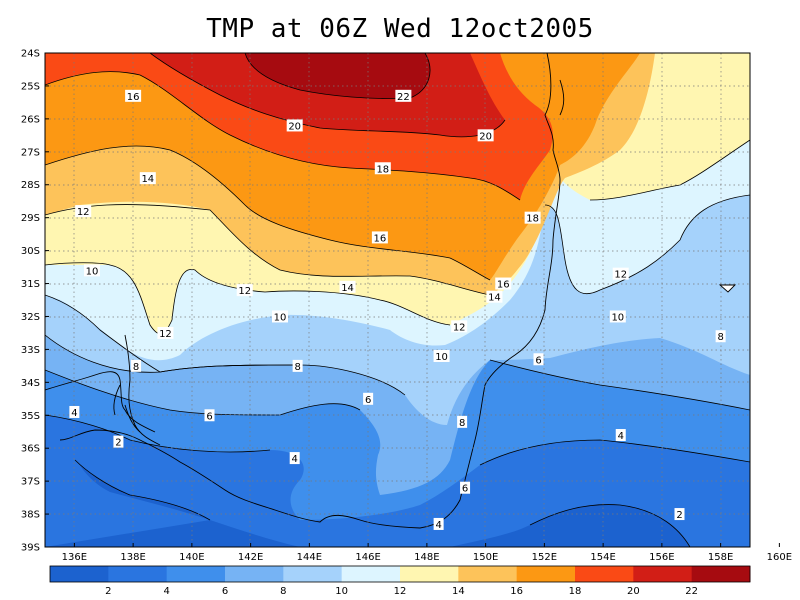 The height and width of the screenshot is (600, 800). I want to click on contour-label: 20, so click(294, 126).